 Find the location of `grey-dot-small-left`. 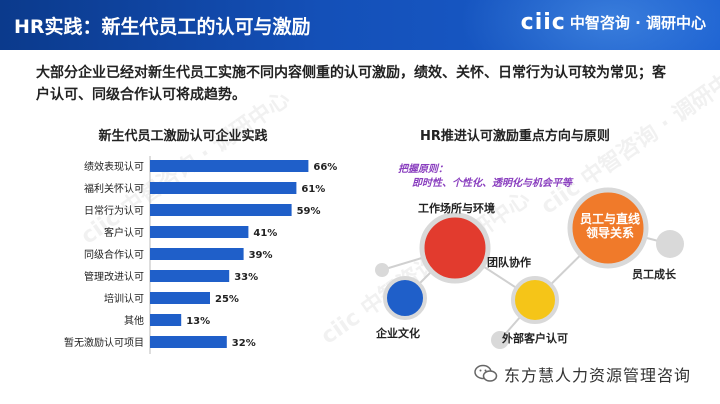

grey-dot-small-left is located at coordinates (382, 270).